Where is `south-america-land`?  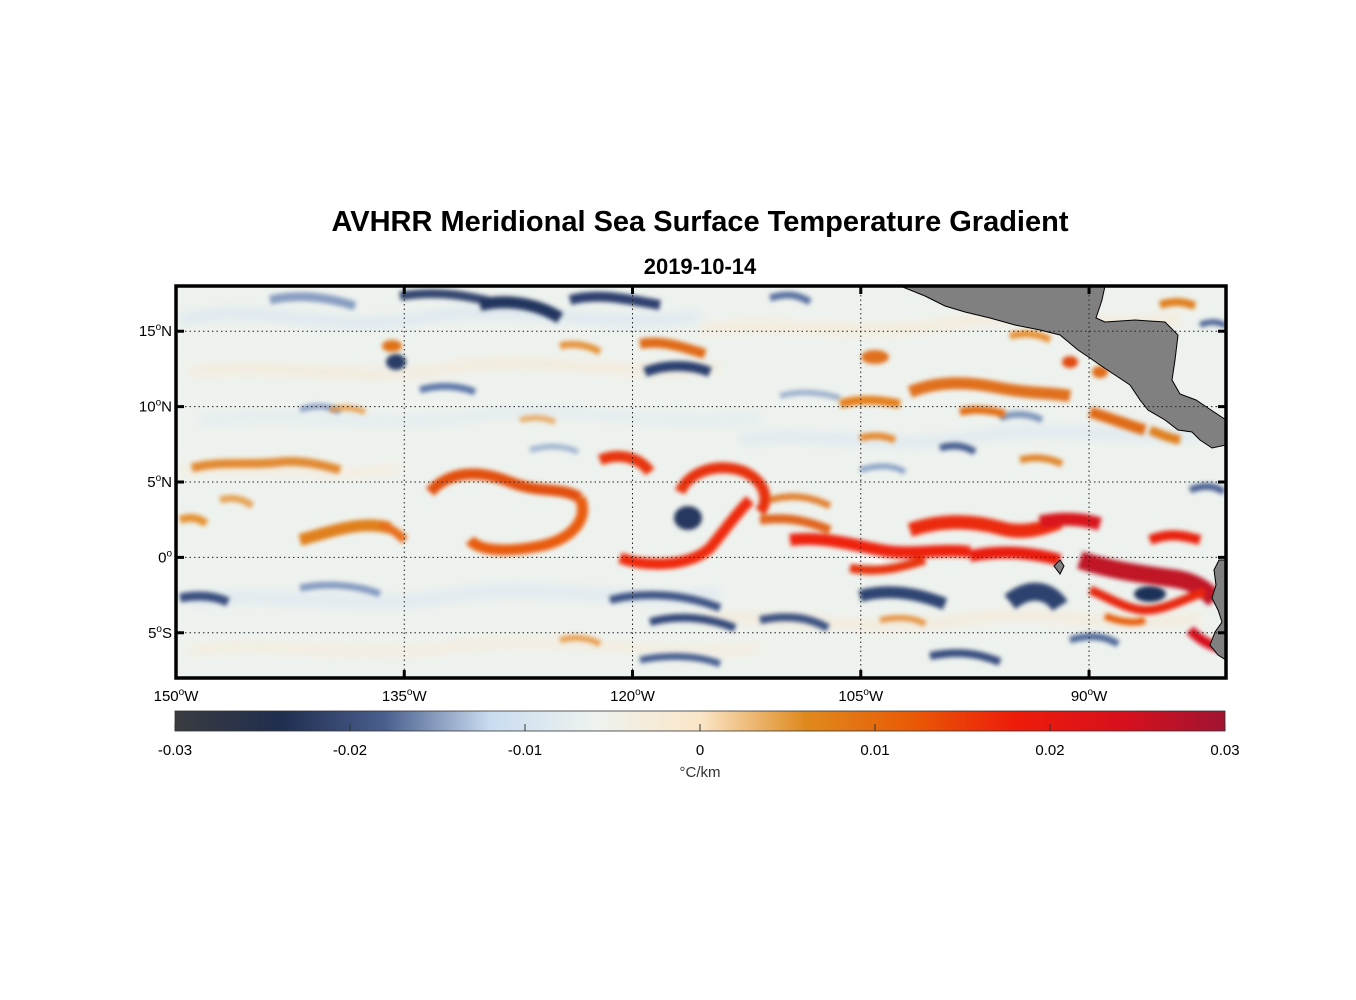 south-america-land is located at coordinates (1217, 610).